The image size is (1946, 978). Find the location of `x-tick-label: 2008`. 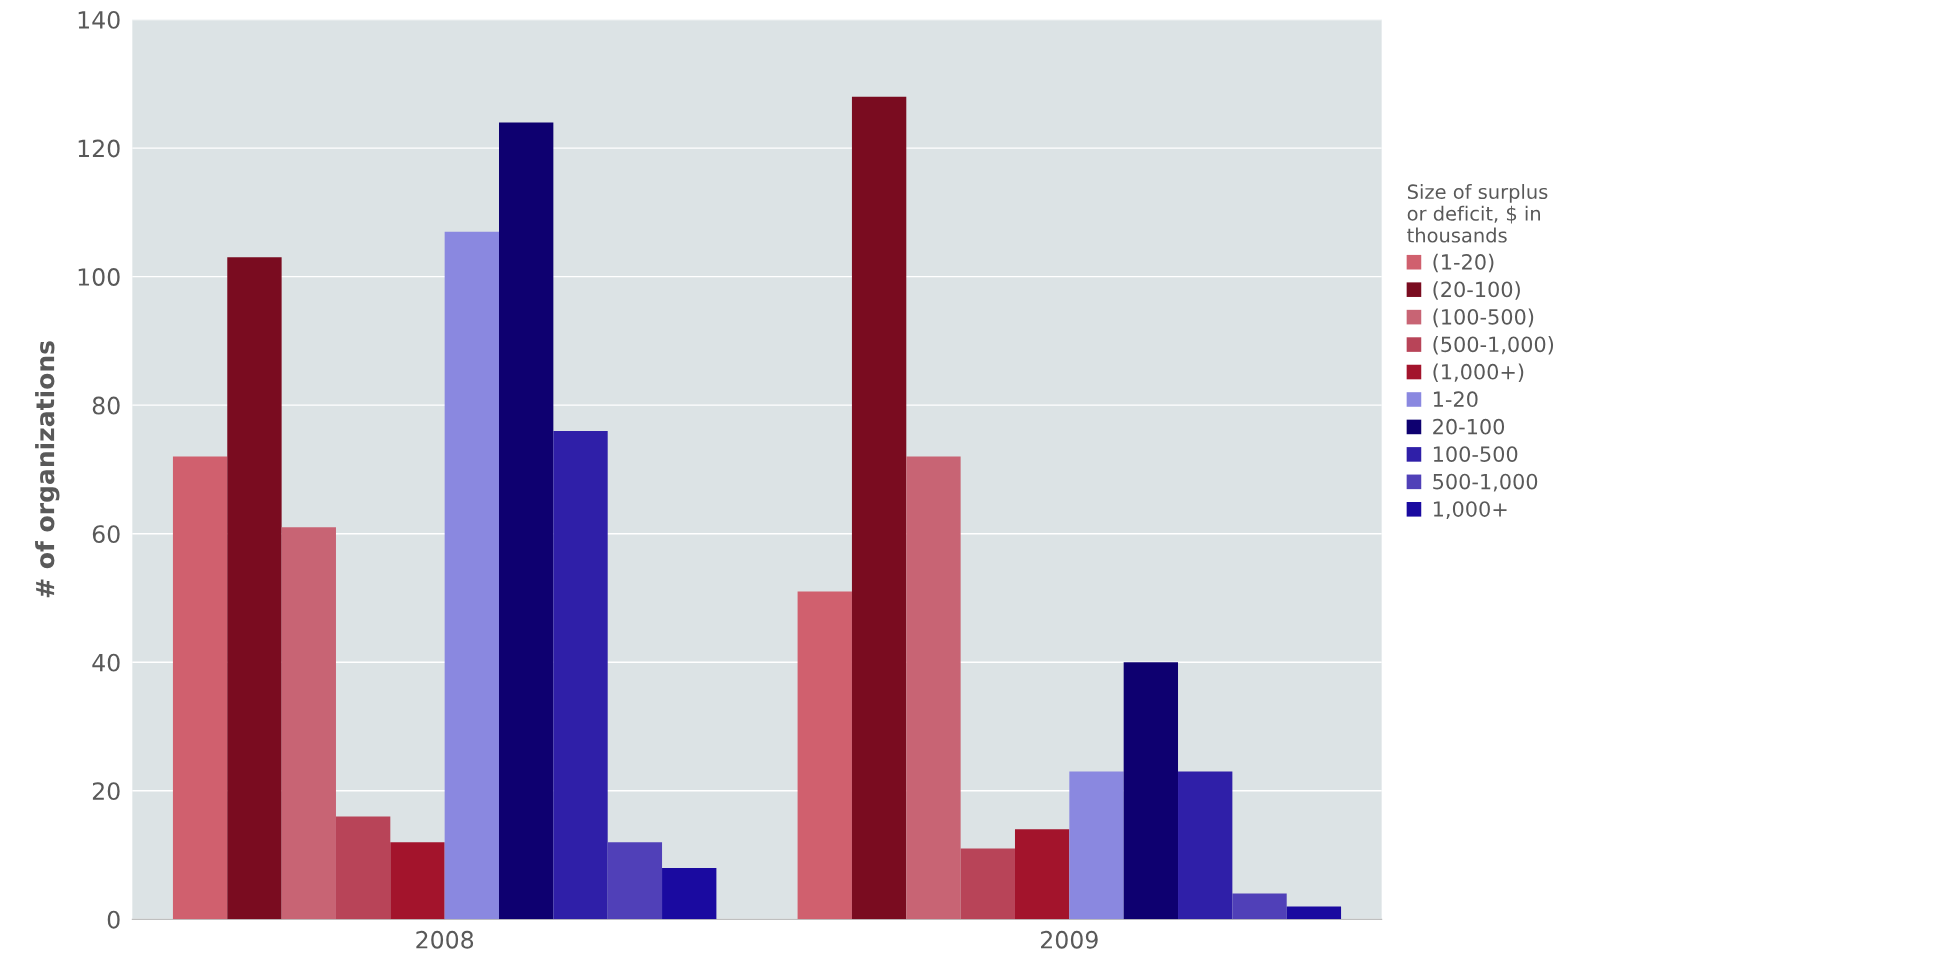

x-tick-label: 2008 is located at coordinates (445, 939).